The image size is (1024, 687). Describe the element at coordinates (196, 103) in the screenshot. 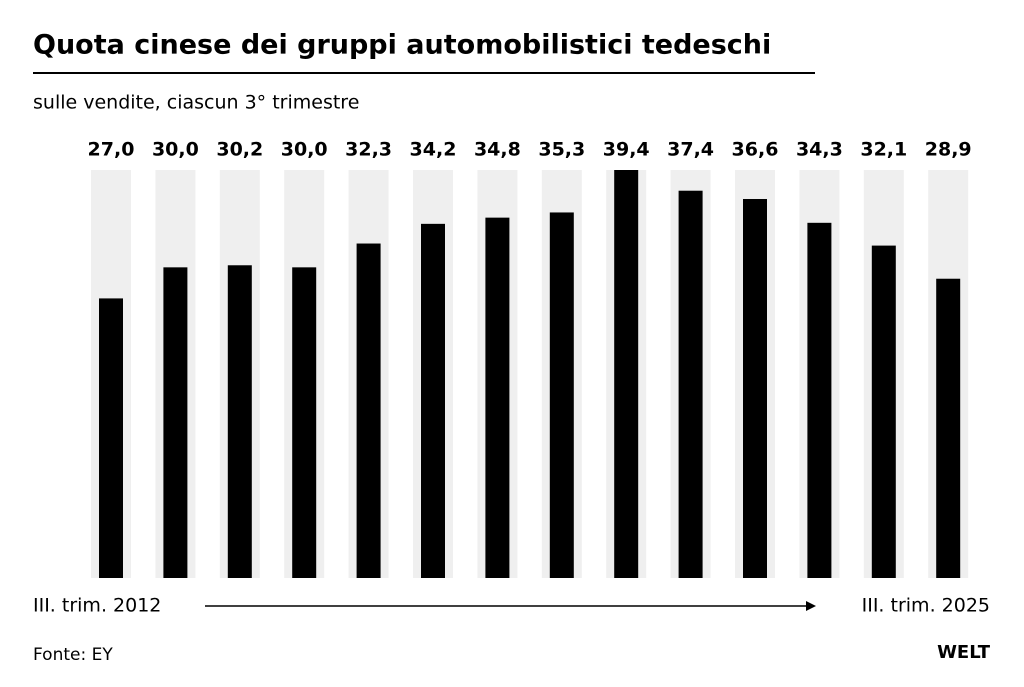

I see `chart-subtitle: sulle vendite, ciascun 3° trimestre` at that location.